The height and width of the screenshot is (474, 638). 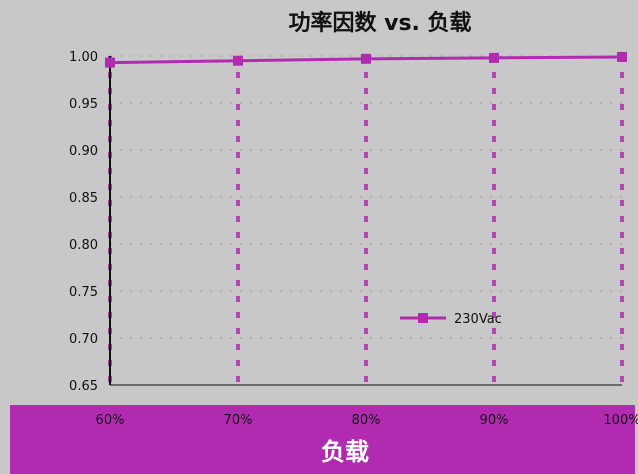 I want to click on x-tick-label: 80%, so click(x=366, y=420).